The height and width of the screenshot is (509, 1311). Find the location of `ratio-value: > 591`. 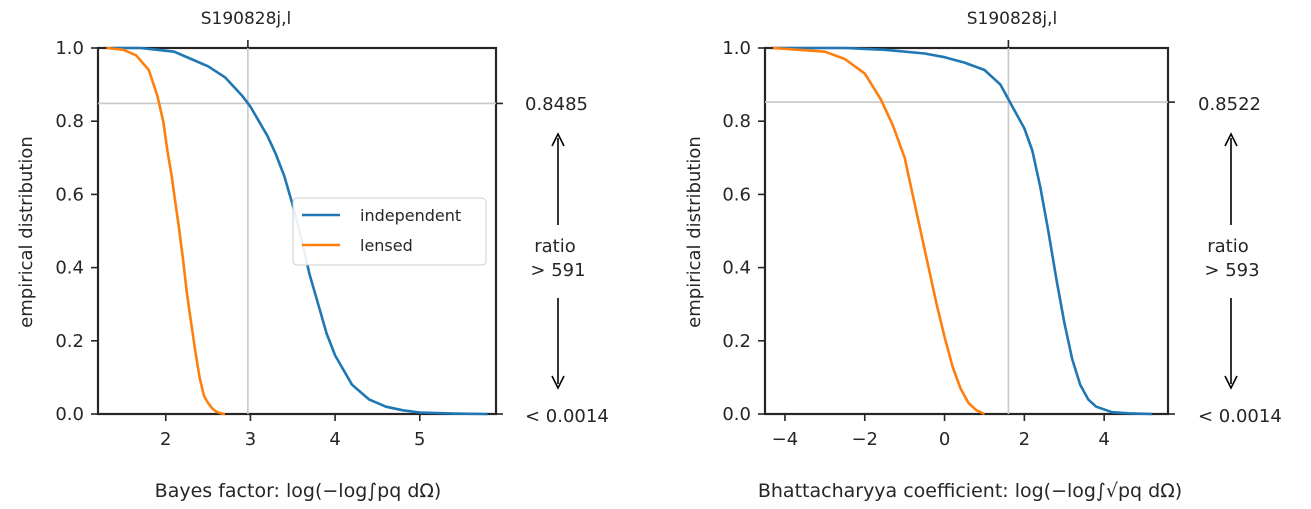

ratio-value: > 591 is located at coordinates (557, 270).